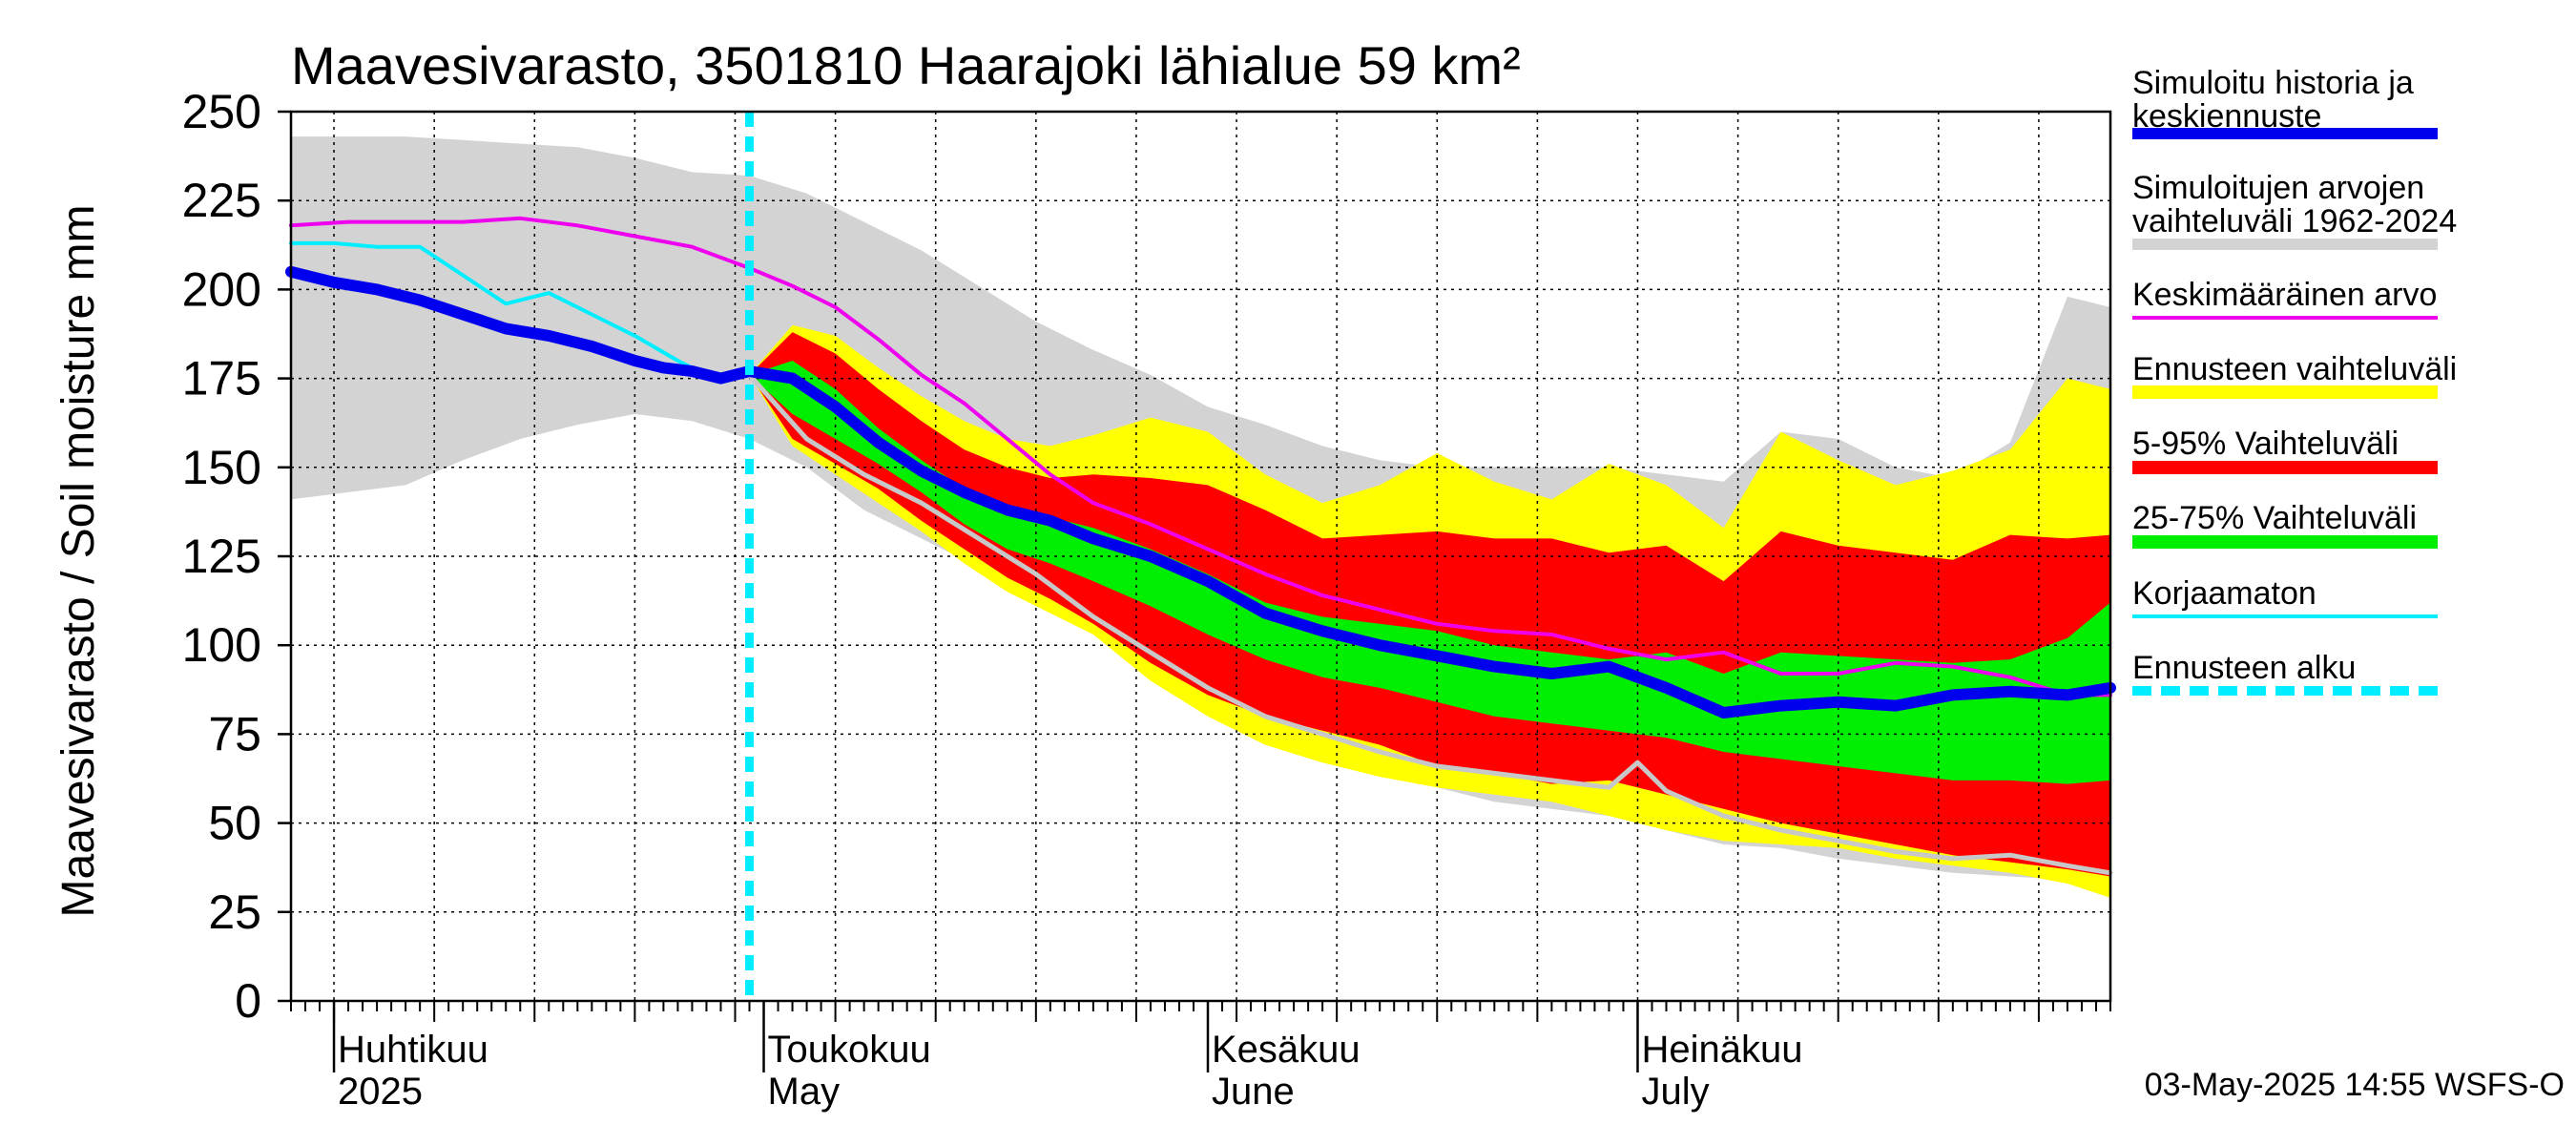 Image resolution: width=2576 pixels, height=1145 pixels. Describe the element at coordinates (380, 1092) in the screenshot. I see `month-label-en: 2025` at that location.